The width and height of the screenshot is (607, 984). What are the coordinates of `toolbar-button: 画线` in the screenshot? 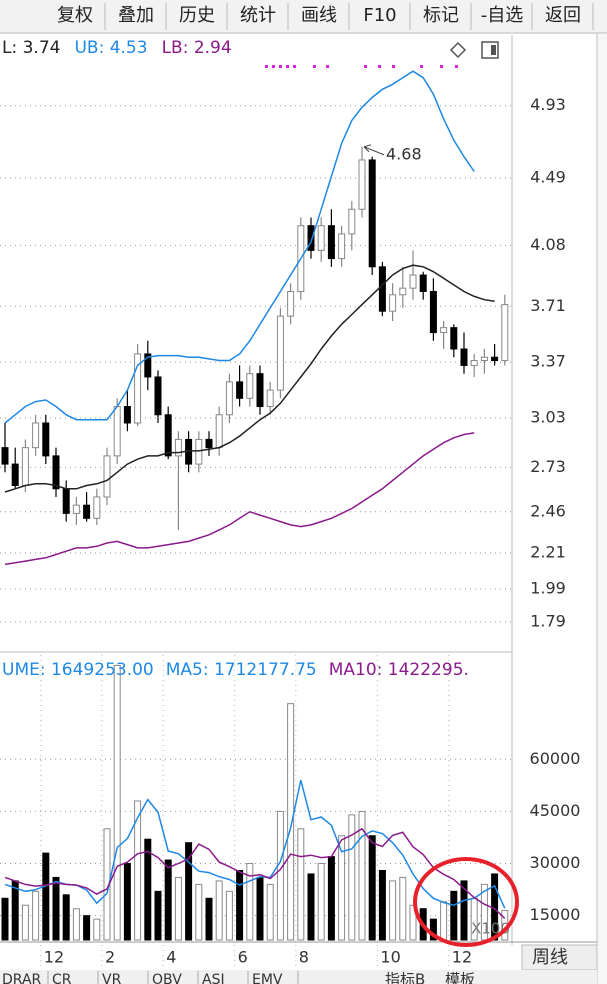 It's located at (319, 15).